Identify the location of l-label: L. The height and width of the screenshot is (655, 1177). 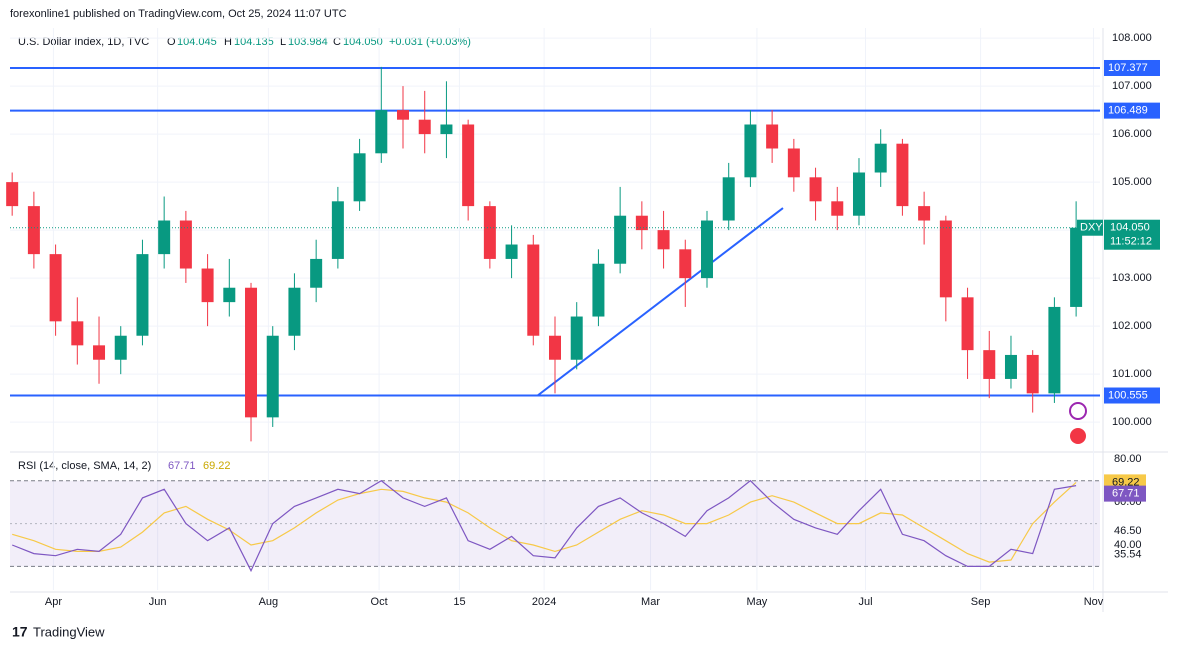
(283, 42).